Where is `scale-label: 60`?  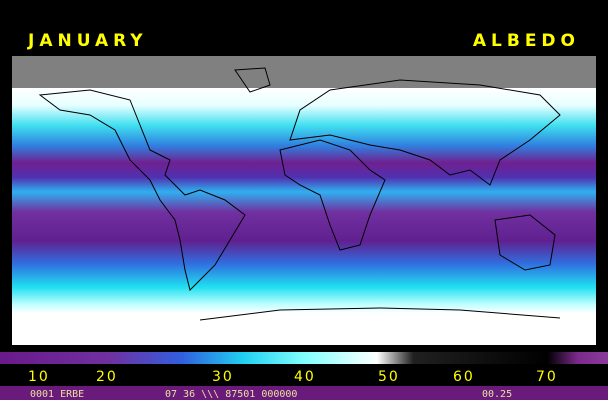
scale-label: 60 is located at coordinates (464, 377).